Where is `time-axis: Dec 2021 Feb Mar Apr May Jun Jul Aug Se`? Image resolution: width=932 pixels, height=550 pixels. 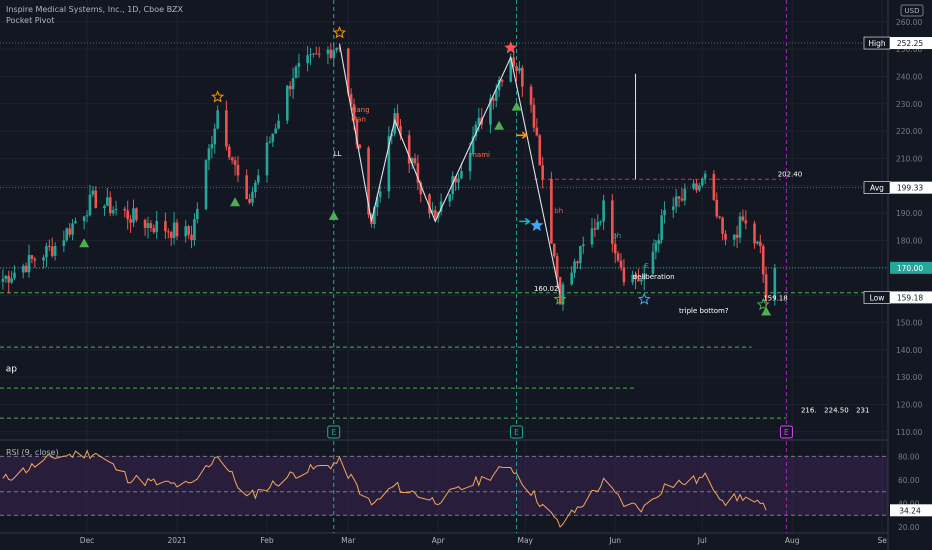 time-axis: Dec 2021 Feb Mar Apr May Jun Jul Aug Se is located at coordinates (483, 540).